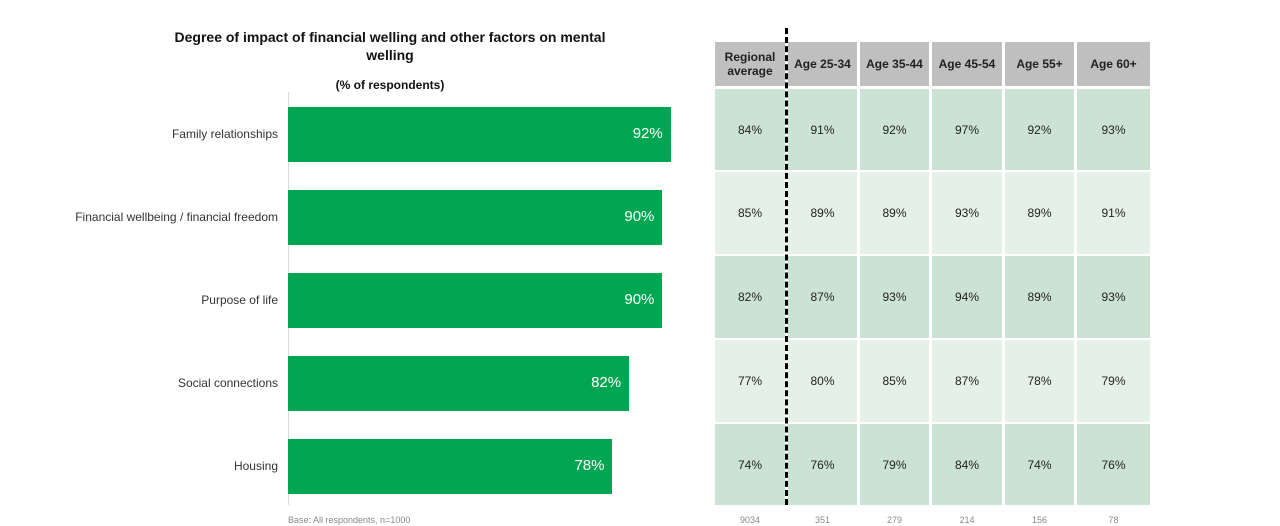 The image size is (1280, 526). Describe the element at coordinates (750, 64) in the screenshot. I see `column-header: Regional average` at that location.